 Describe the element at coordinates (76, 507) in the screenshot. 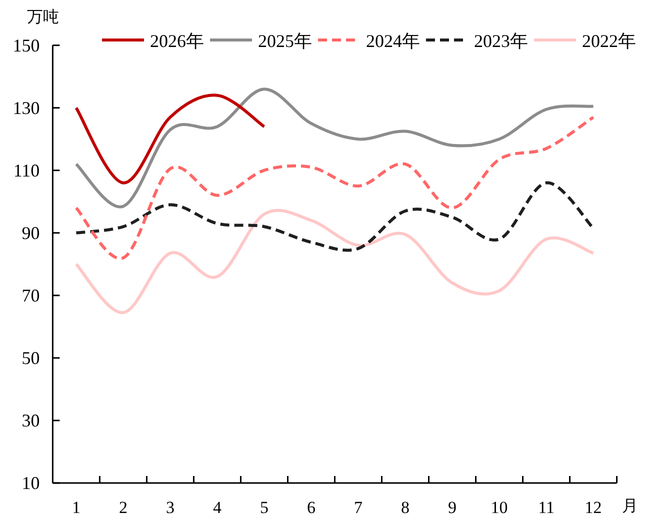

I see `x-tick-label: 1` at that location.